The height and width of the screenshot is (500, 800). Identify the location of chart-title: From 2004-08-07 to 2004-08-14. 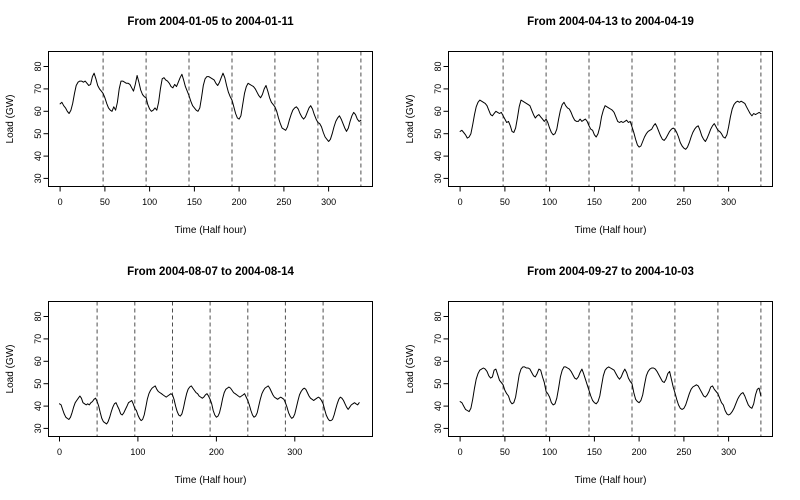
(210, 272).